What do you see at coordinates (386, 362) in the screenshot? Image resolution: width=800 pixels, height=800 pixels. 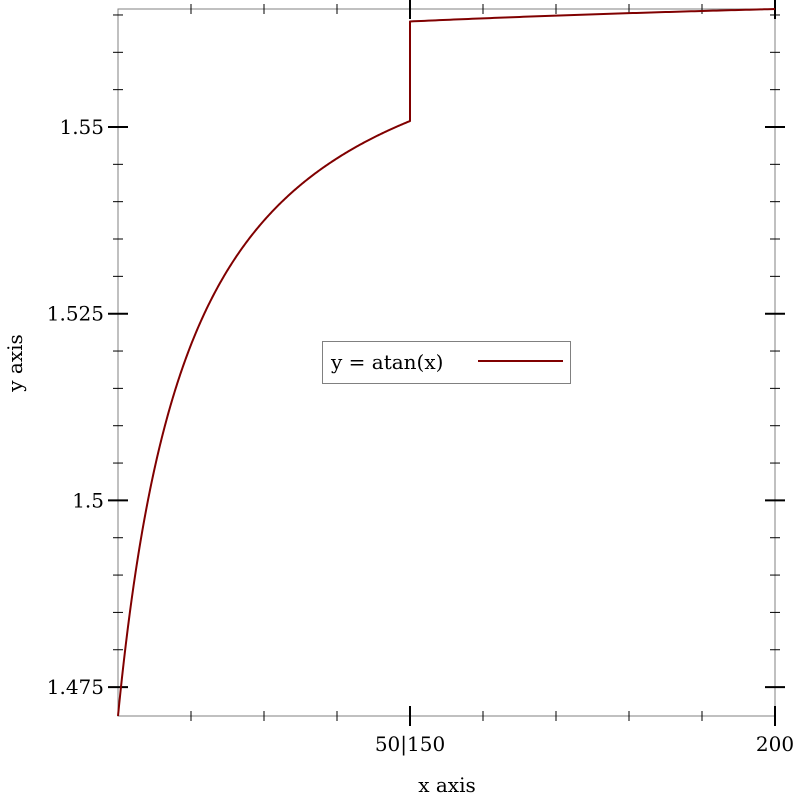 I see `legend-entry-label: y = atan(x)` at bounding box center [386, 362].